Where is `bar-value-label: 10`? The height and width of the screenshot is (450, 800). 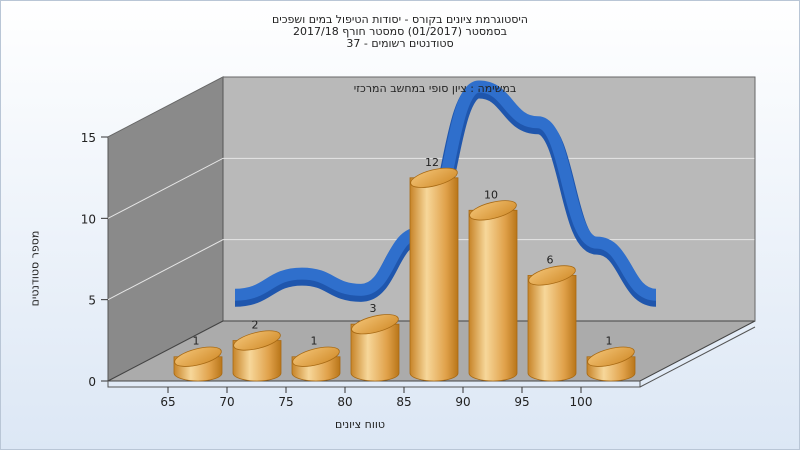 bar-value-label: 10 is located at coordinates (491, 194).